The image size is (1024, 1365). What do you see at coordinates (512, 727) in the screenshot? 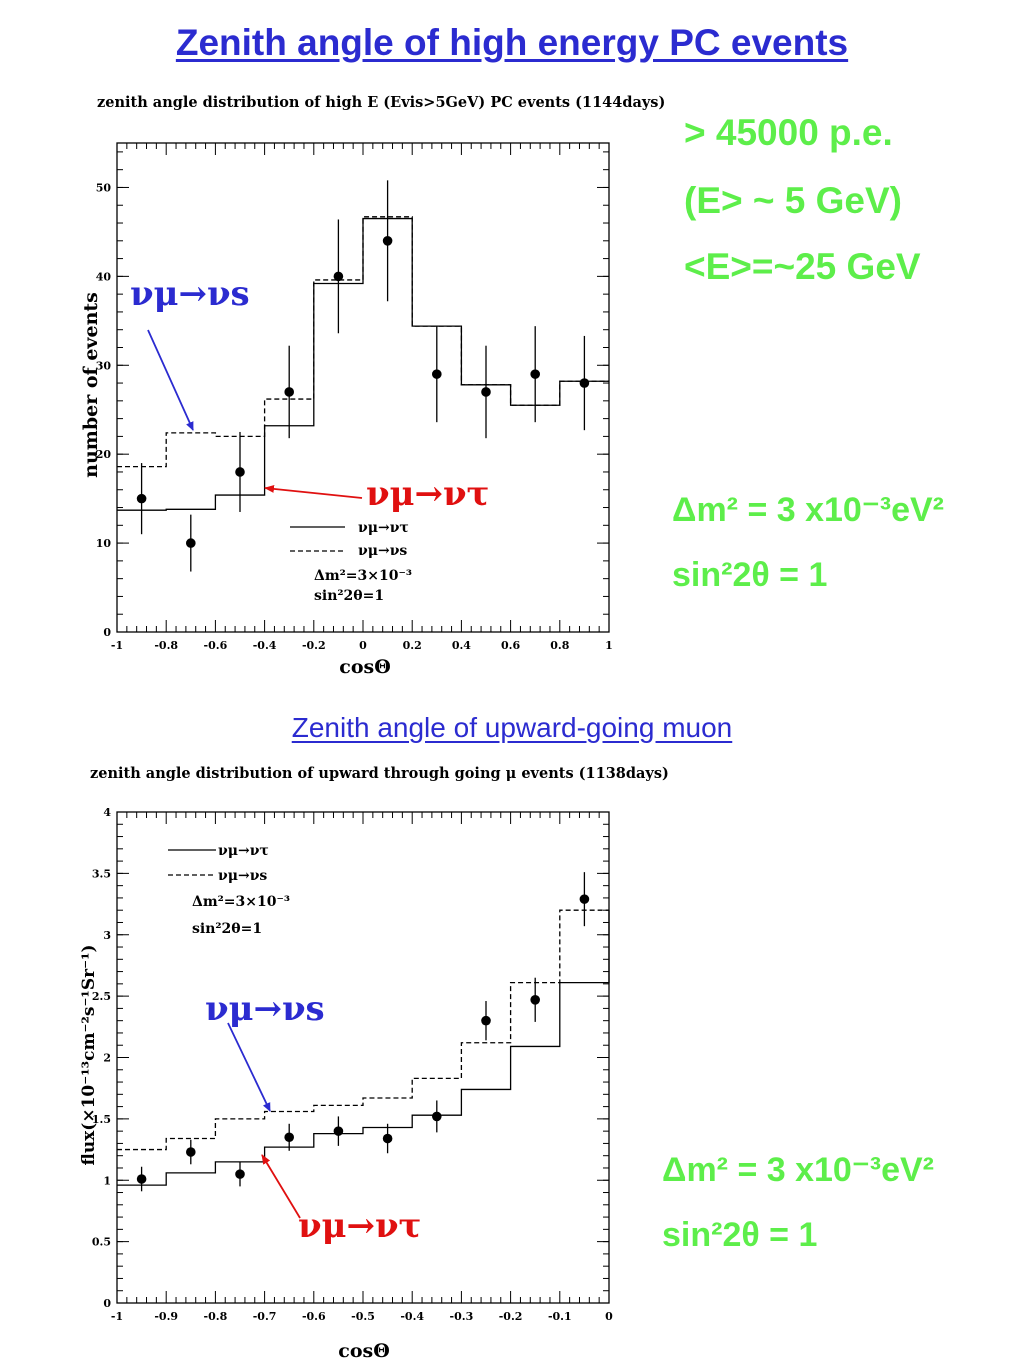
I see `section-subtitle: Zenith angle of upward-going muon` at bounding box center [512, 727].